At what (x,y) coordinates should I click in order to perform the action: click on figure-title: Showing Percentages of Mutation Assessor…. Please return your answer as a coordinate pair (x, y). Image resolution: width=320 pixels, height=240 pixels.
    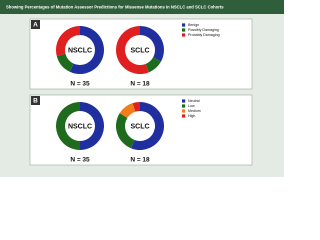
    Looking at the image, I should click on (115, 7).